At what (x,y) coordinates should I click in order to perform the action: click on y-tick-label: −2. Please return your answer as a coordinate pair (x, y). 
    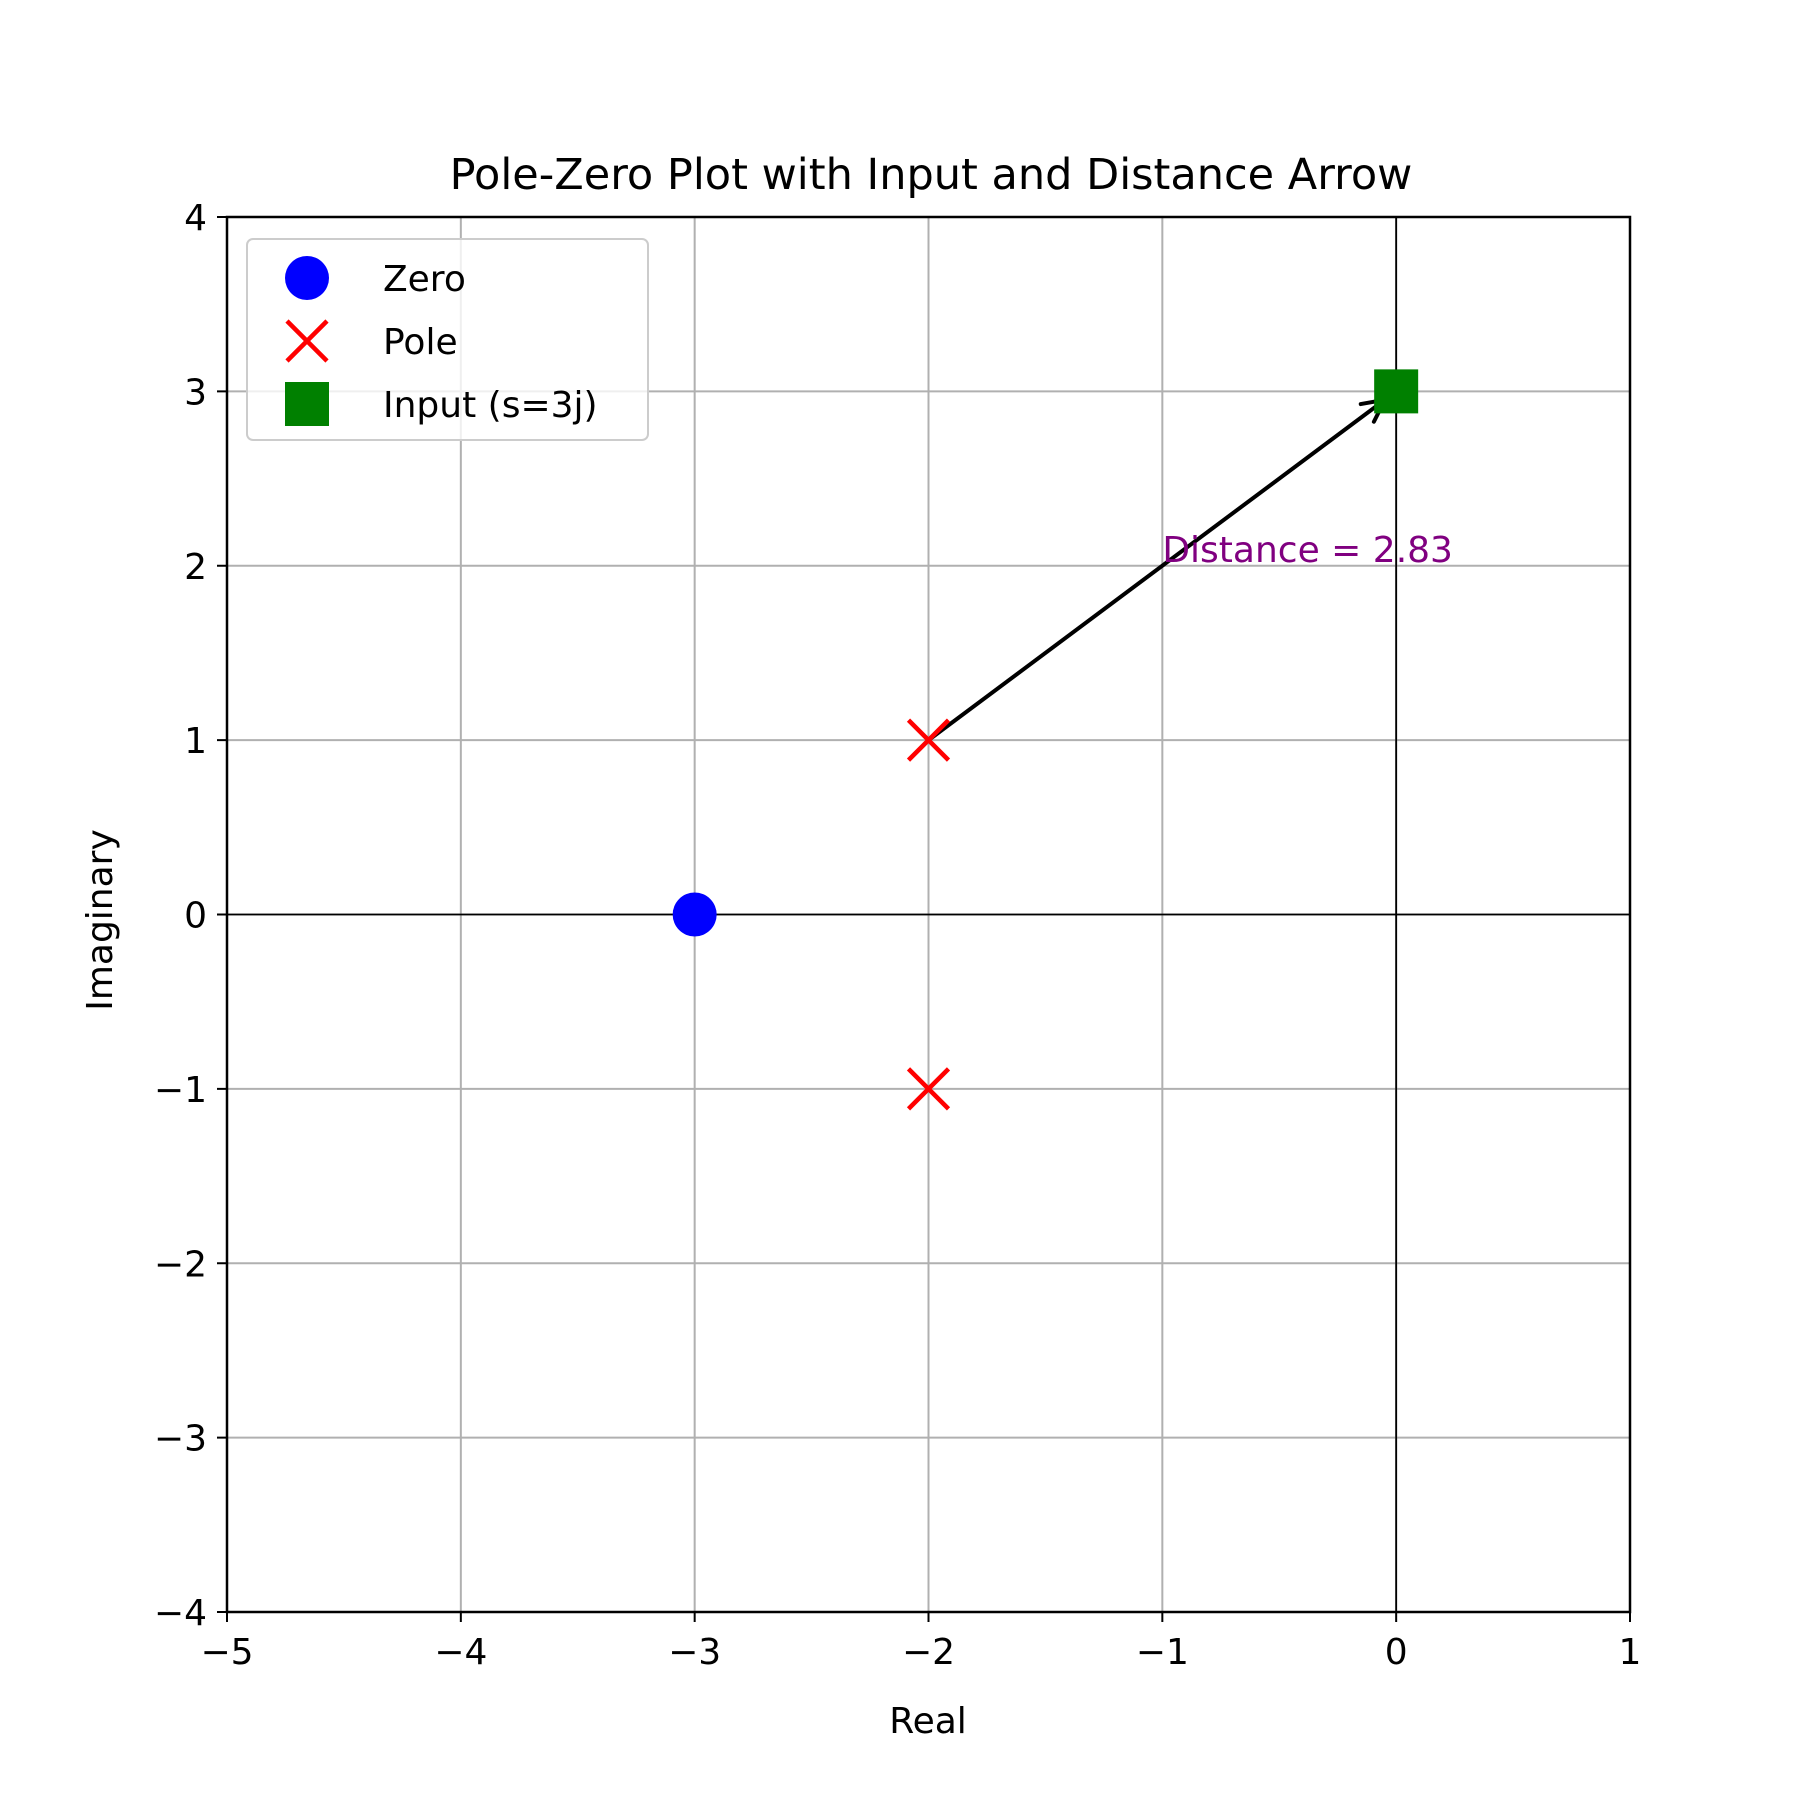
    Looking at the image, I should click on (180, 1264).